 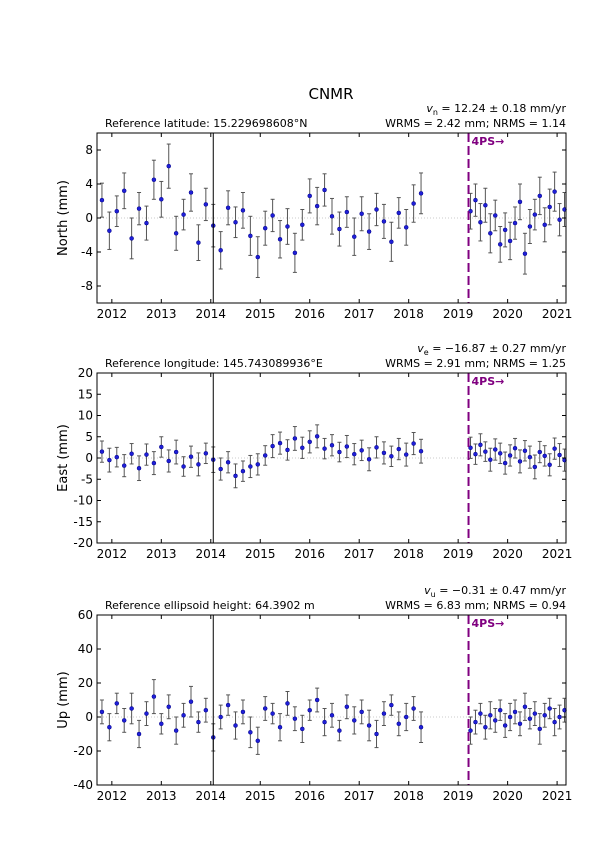 I want to click on y-tick-label: -5, so click(x=87, y=479).